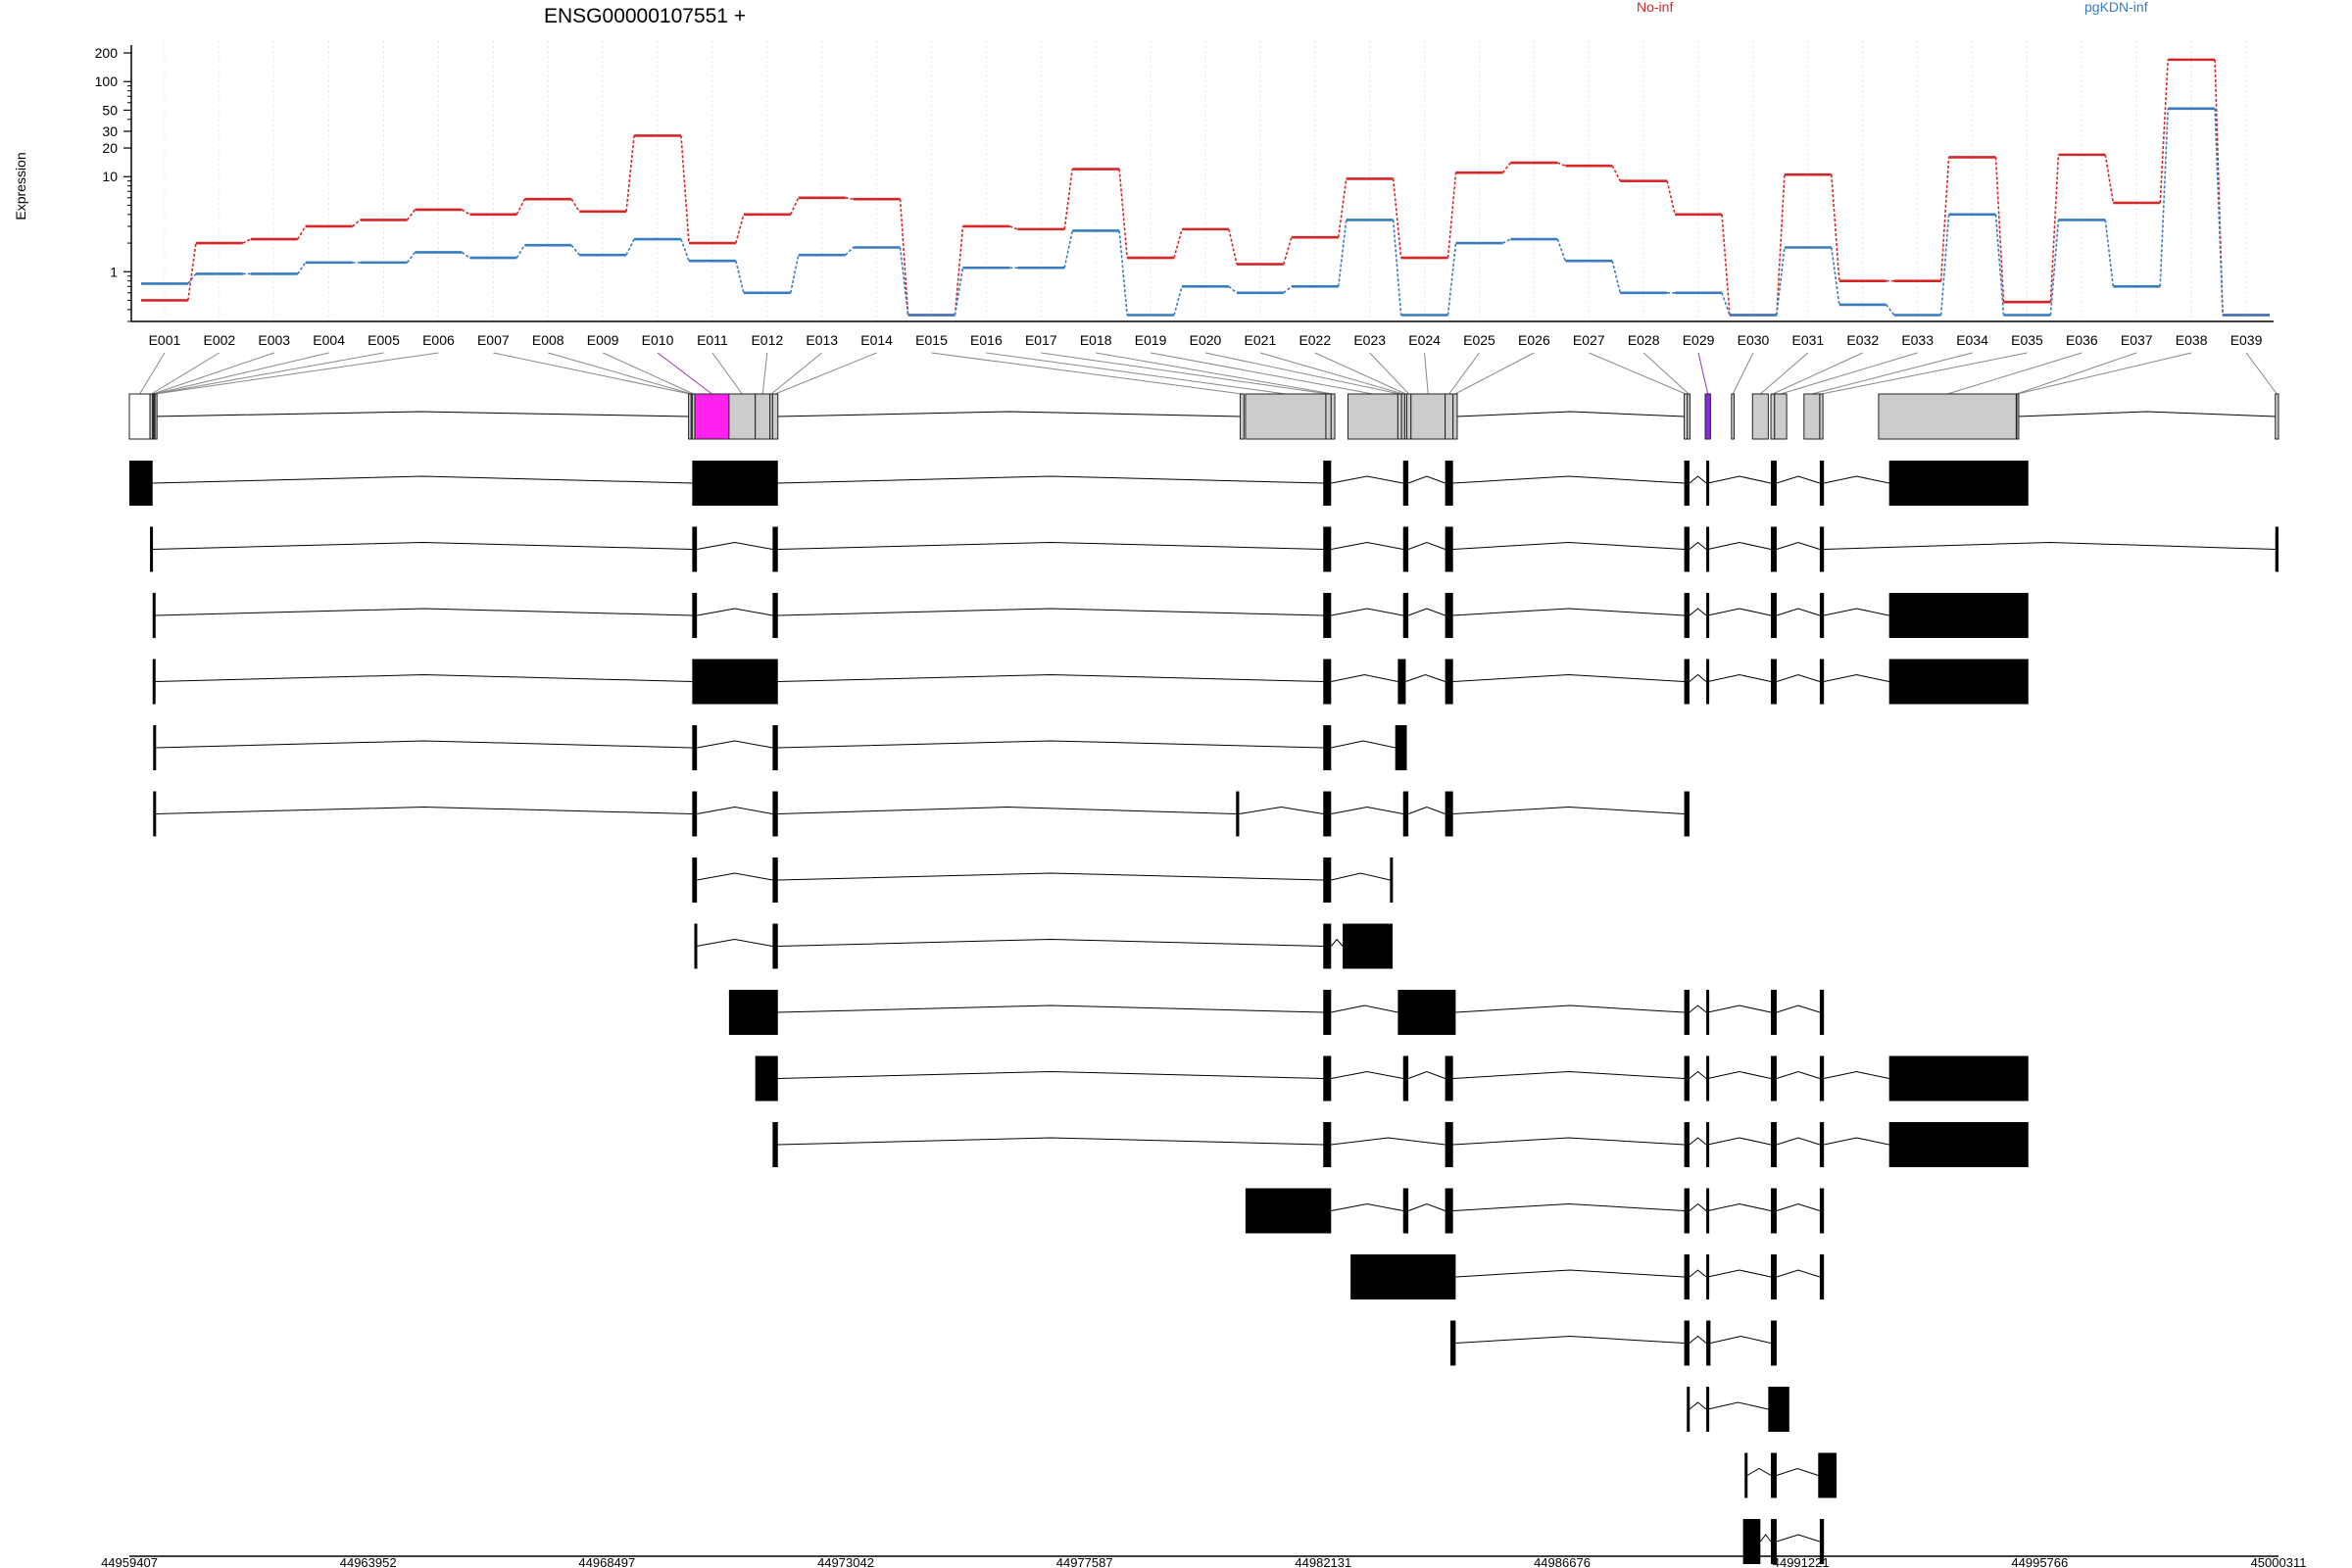 This screenshot has width=2352, height=1568. I want to click on exon-label: E035, so click(2027, 340).